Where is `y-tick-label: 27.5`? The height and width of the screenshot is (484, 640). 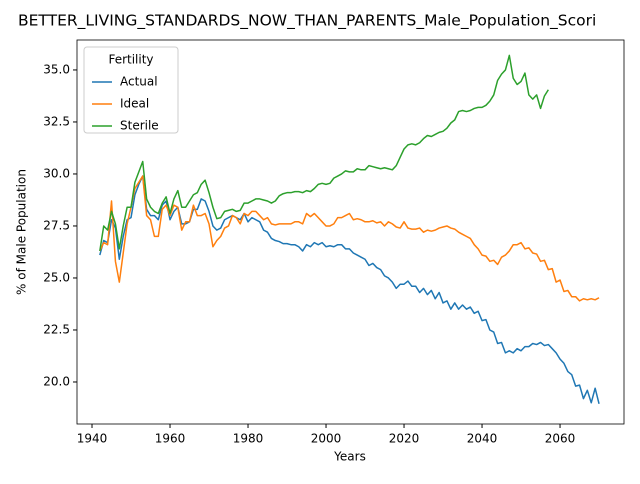
y-tick-label: 27.5 is located at coordinates (56, 225).